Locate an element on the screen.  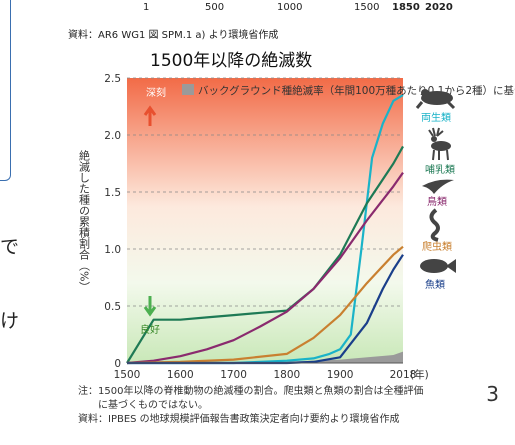
background-rate-band is located at coordinates (265, 357).